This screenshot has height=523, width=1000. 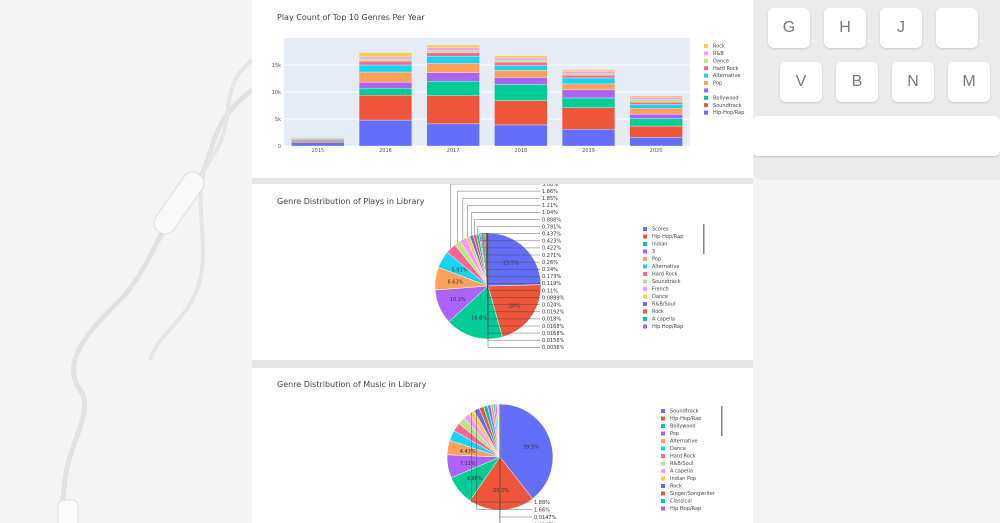 I want to click on x-tick-label: 2019, so click(x=588, y=151).